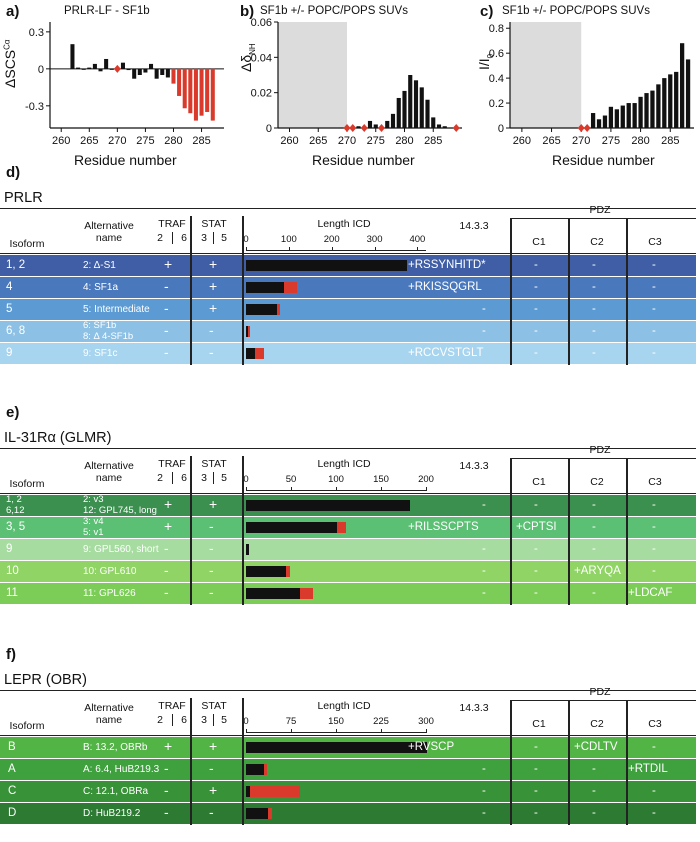 This screenshot has width=700, height=842. I want to click on alt-name: 2: v3 12: GPL745, long, so click(120, 505).